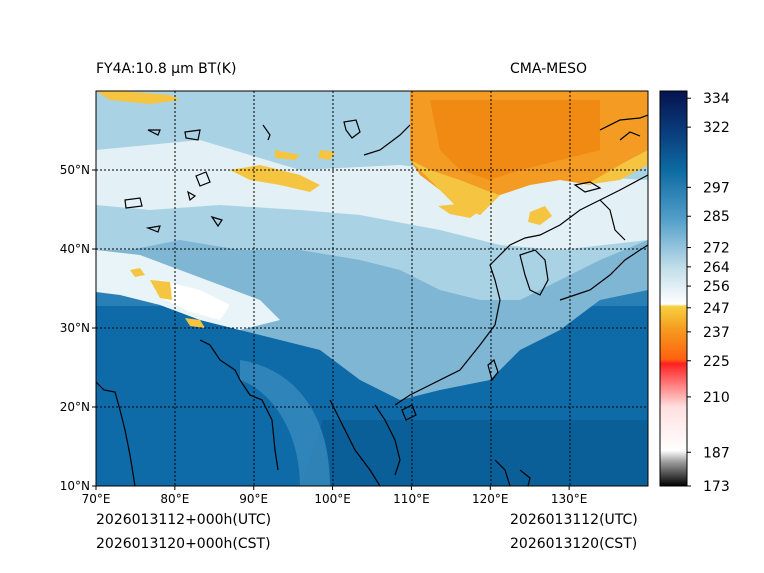 The height and width of the screenshot is (573, 764). Describe the element at coordinates (75, 170) in the screenshot. I see `lat-tick-label: 50°N` at that location.